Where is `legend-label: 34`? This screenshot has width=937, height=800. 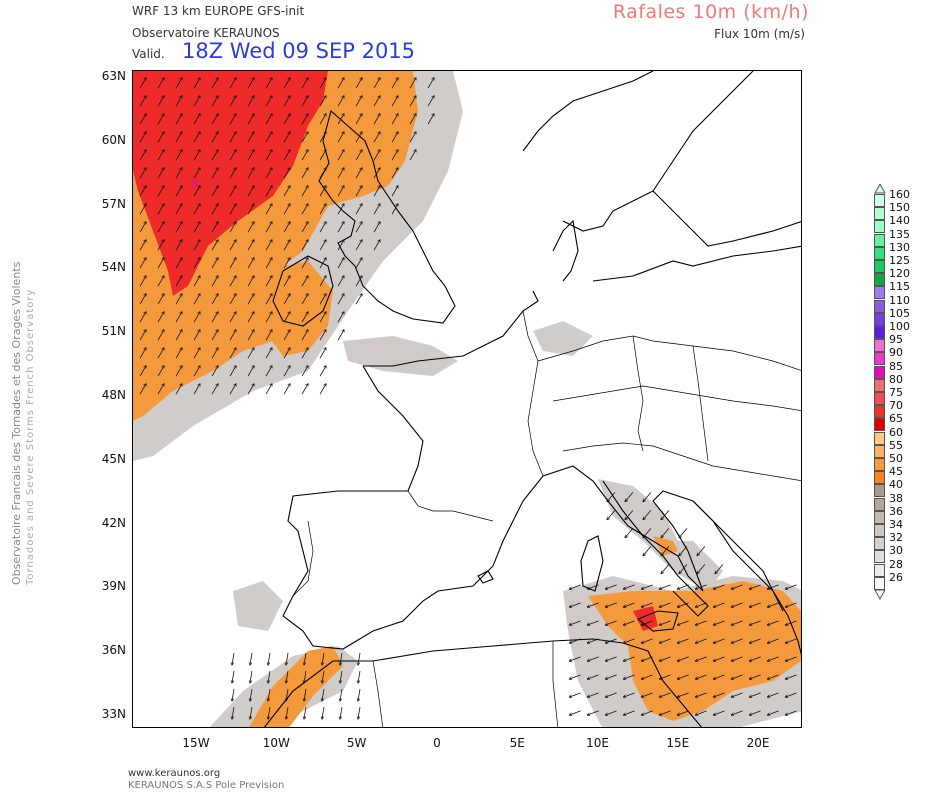 legend-label: 34 is located at coordinates (896, 524).